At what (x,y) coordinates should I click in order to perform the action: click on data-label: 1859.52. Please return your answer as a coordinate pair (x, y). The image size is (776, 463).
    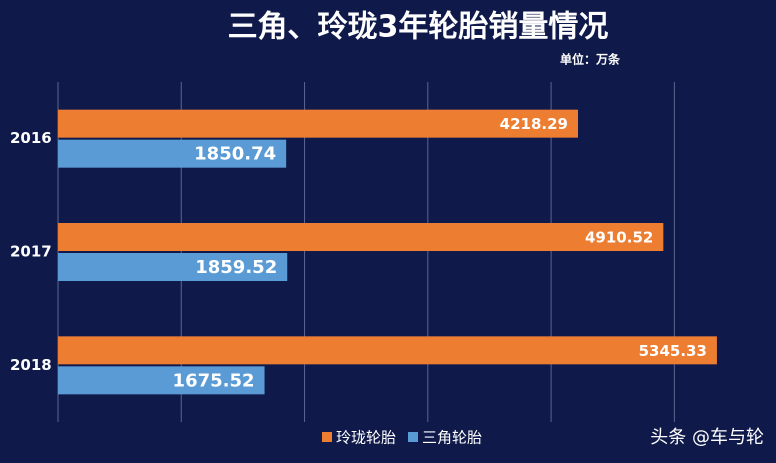
    Looking at the image, I should click on (236, 267).